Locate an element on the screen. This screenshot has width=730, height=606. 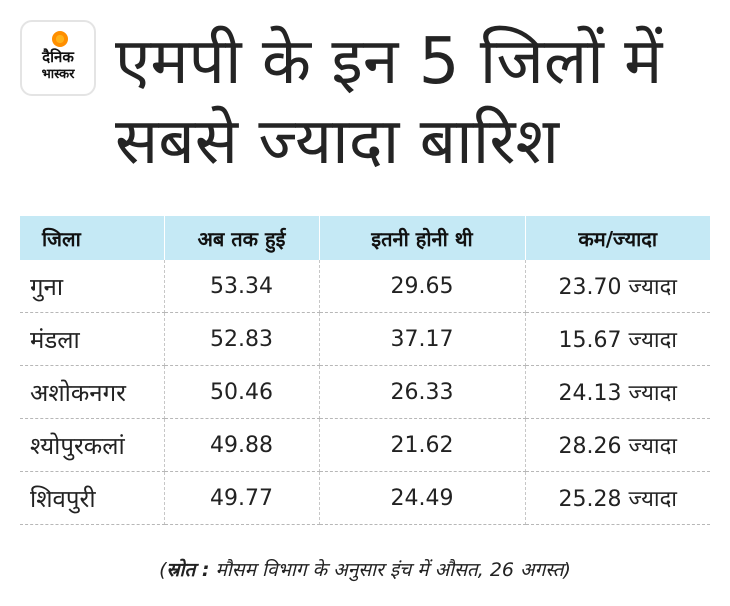
column-header-expected: इतनी होनी थी is located at coordinates (422, 238).